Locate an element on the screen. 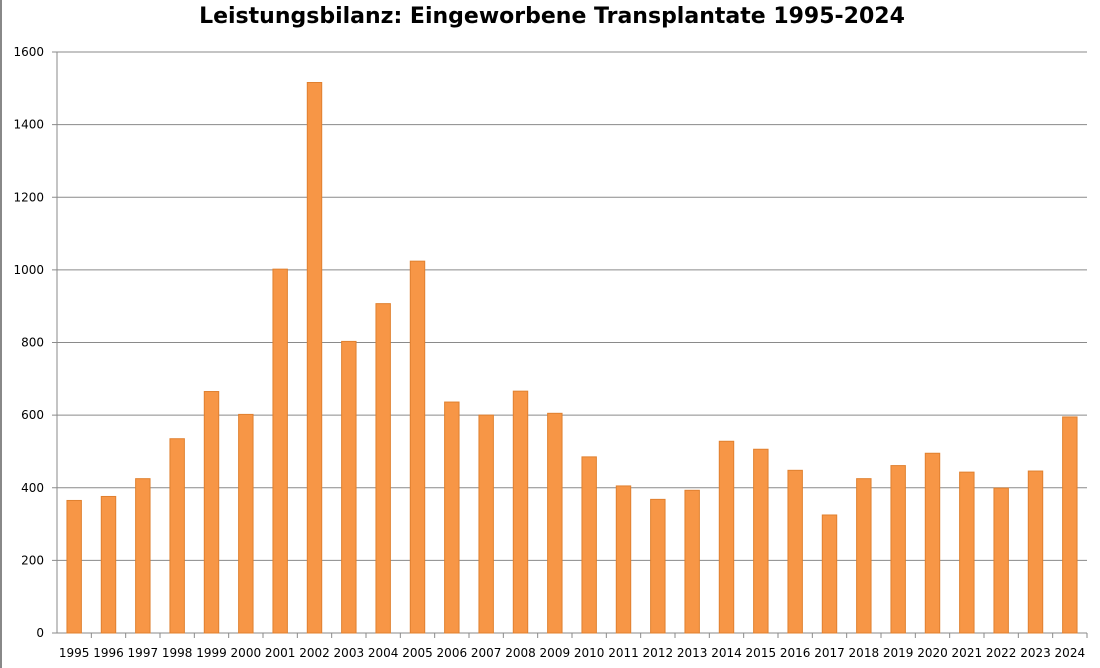 This screenshot has width=1100, height=668. y-tick-label: 1600 is located at coordinates (28, 52).